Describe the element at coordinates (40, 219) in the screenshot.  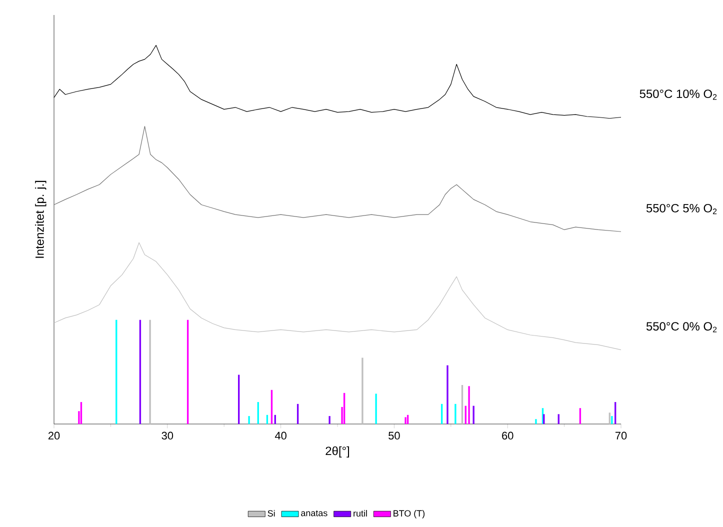
I see `y-axis-title: Intenzitet [p. j.]` at that location.